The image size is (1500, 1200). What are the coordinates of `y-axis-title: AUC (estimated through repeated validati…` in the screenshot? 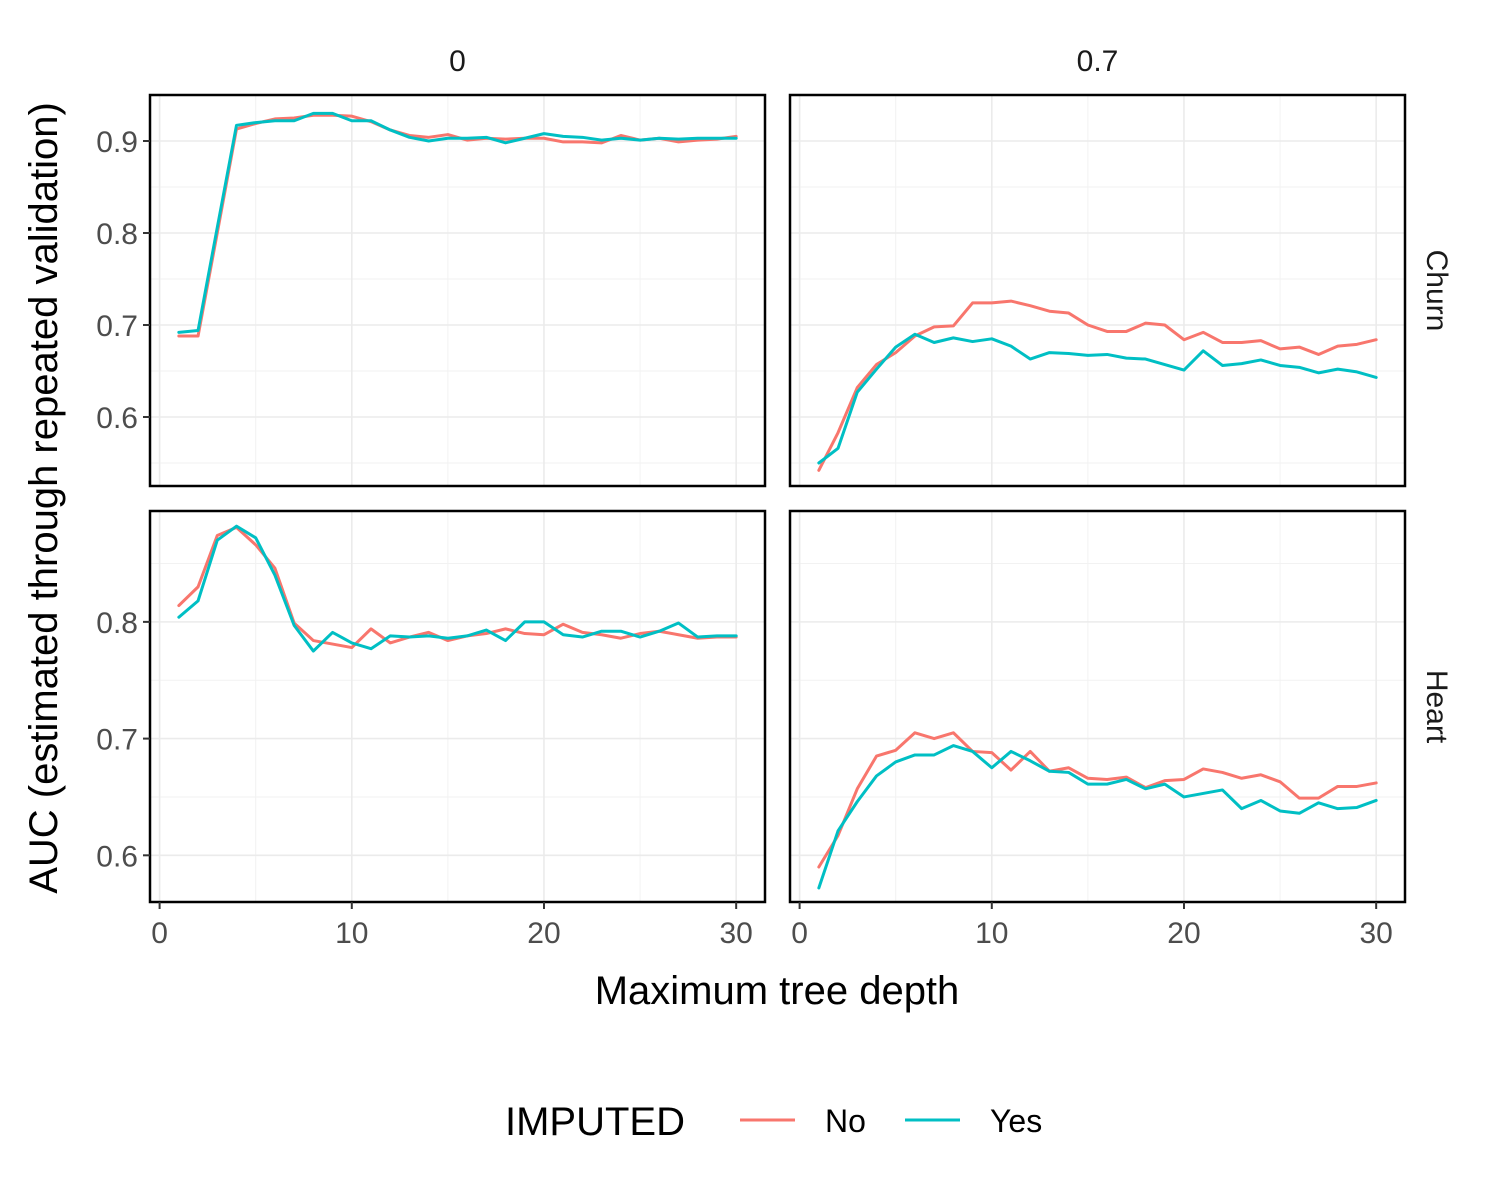 It's located at (44, 498).